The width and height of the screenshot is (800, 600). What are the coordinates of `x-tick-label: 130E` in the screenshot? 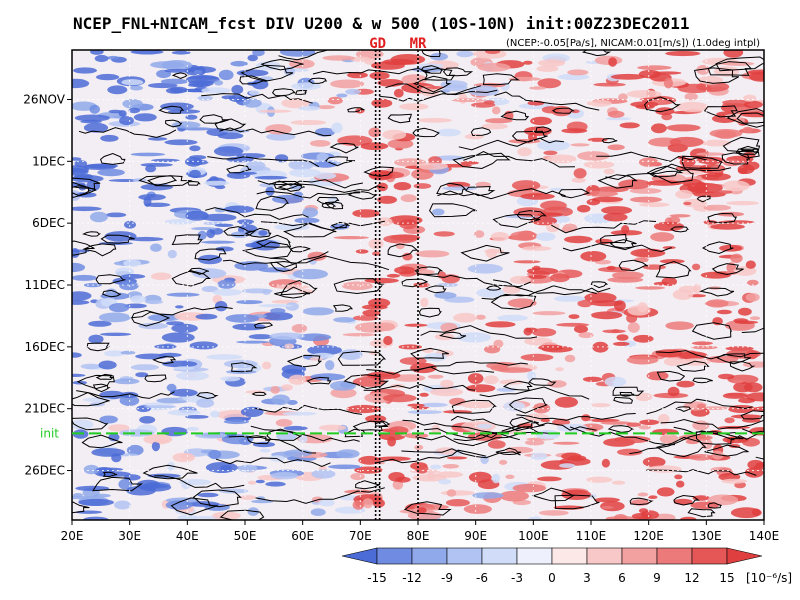 It's located at (706, 536).